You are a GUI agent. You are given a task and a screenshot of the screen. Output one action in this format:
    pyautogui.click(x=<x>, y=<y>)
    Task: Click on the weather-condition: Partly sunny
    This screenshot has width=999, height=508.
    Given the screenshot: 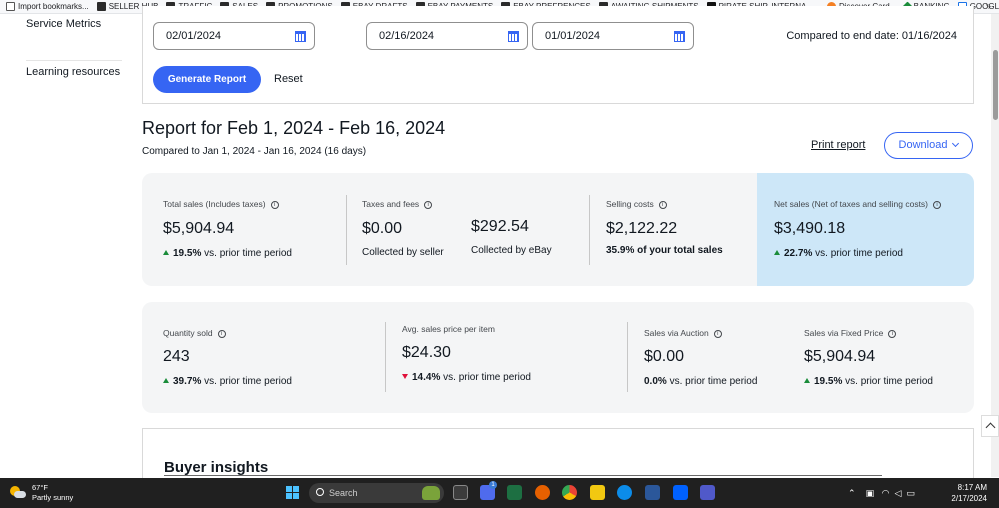 What is the action you would take?
    pyautogui.click(x=53, y=497)
    